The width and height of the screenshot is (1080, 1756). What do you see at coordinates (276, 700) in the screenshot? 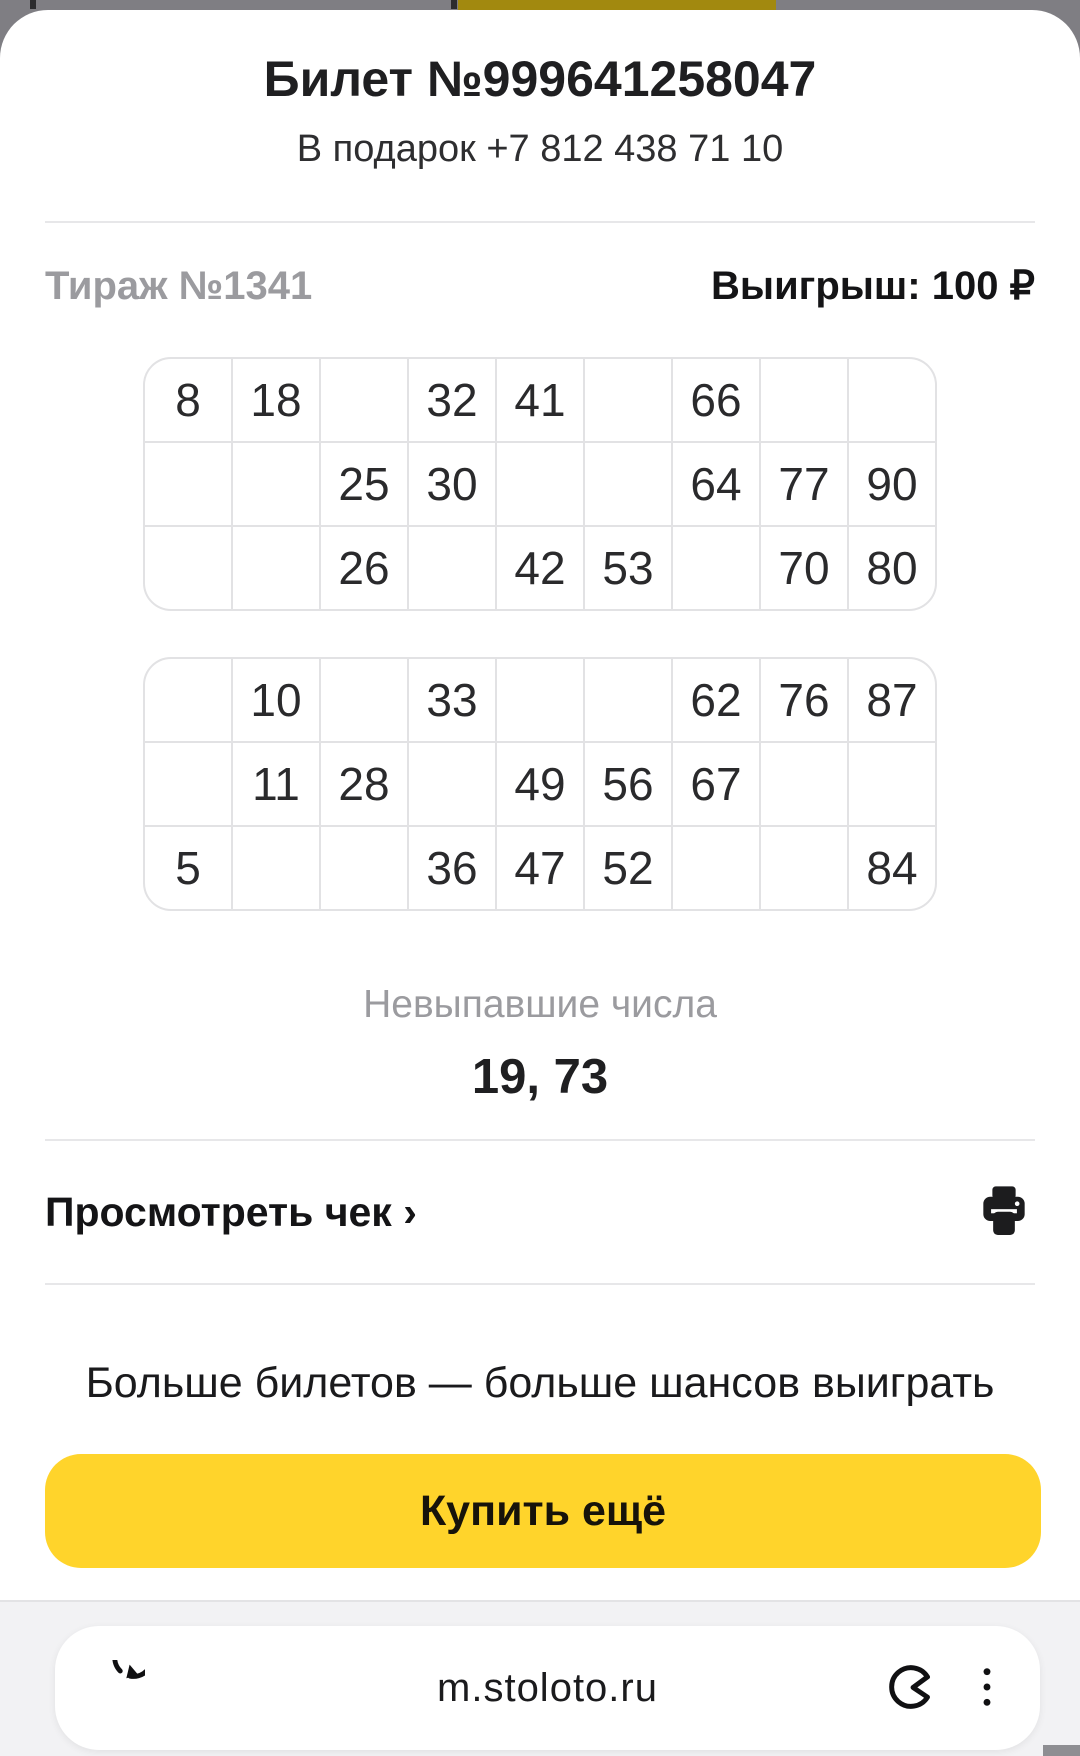
I see `ticket-cell: 10` at bounding box center [276, 700].